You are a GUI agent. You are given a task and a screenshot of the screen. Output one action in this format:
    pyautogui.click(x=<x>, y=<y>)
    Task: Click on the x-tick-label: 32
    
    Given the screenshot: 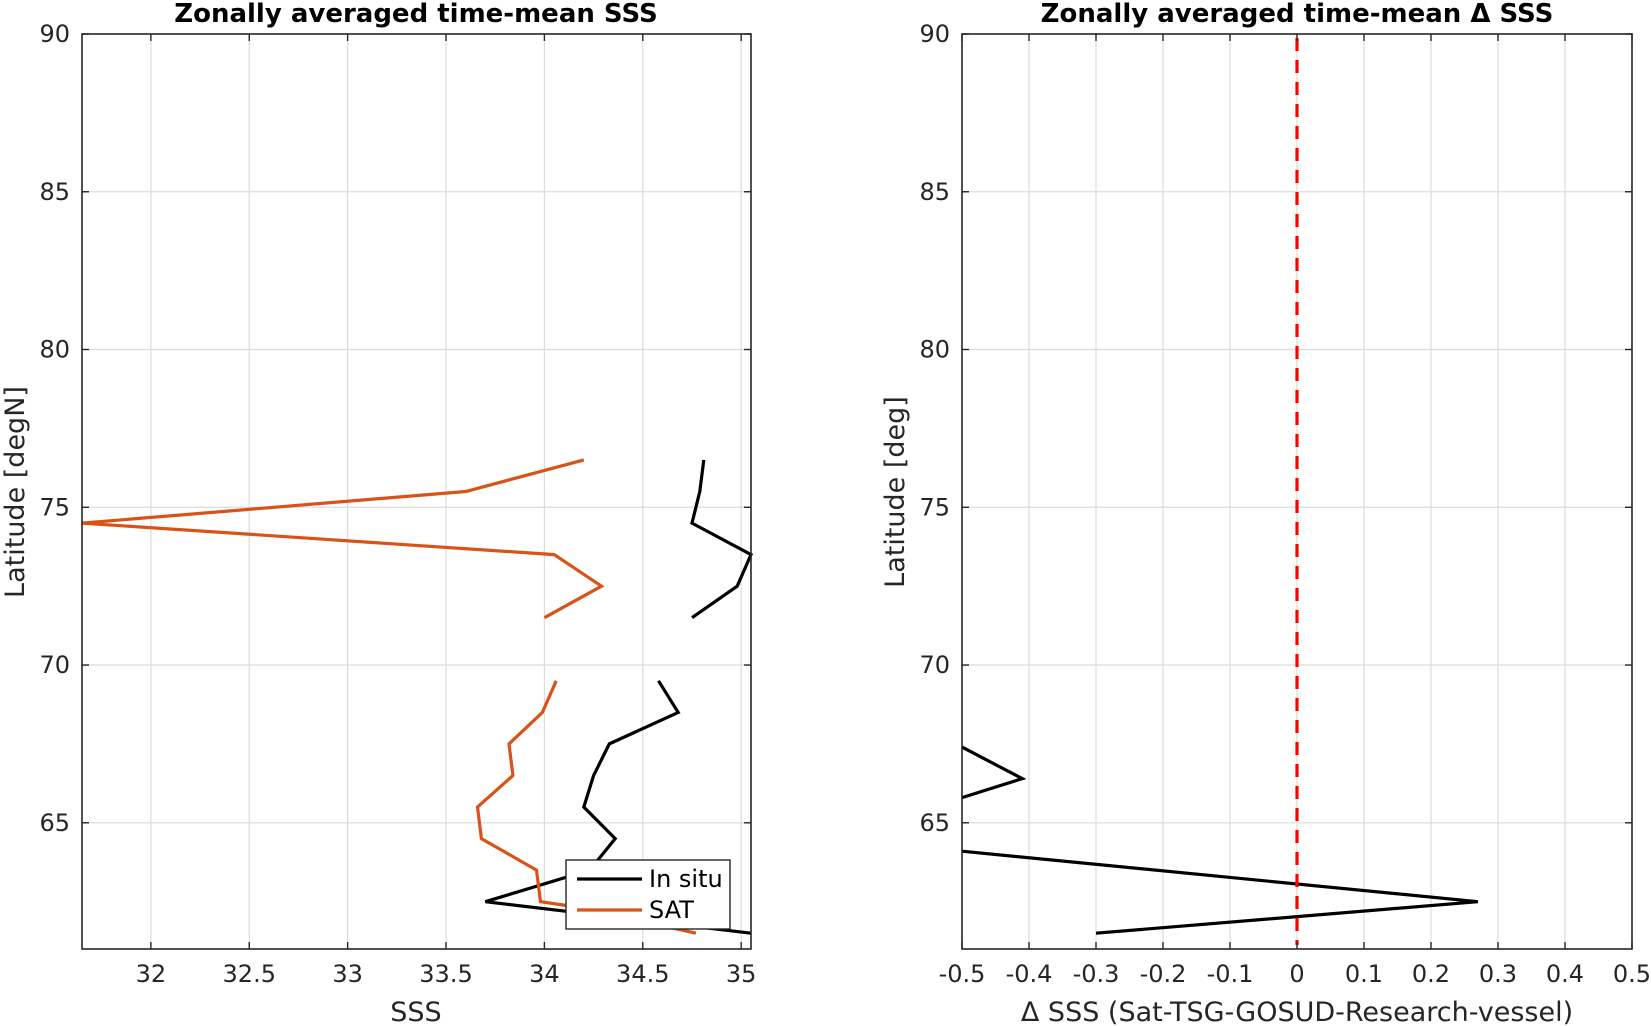 What is the action you would take?
    pyautogui.click(x=151, y=974)
    